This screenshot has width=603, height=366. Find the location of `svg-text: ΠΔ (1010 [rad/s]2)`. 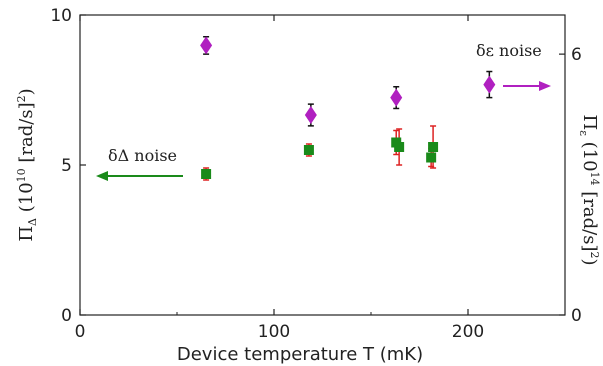

svg-text: ΠΔ (1010 [rad/s]2) is located at coordinates (27, 164).